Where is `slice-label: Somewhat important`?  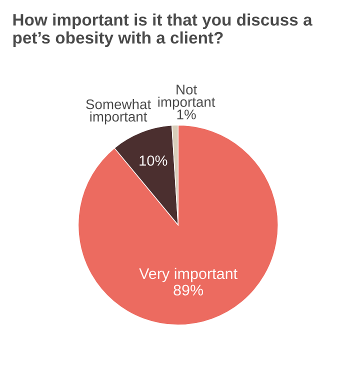 slice-label: Somewhat important is located at coordinates (118, 111).